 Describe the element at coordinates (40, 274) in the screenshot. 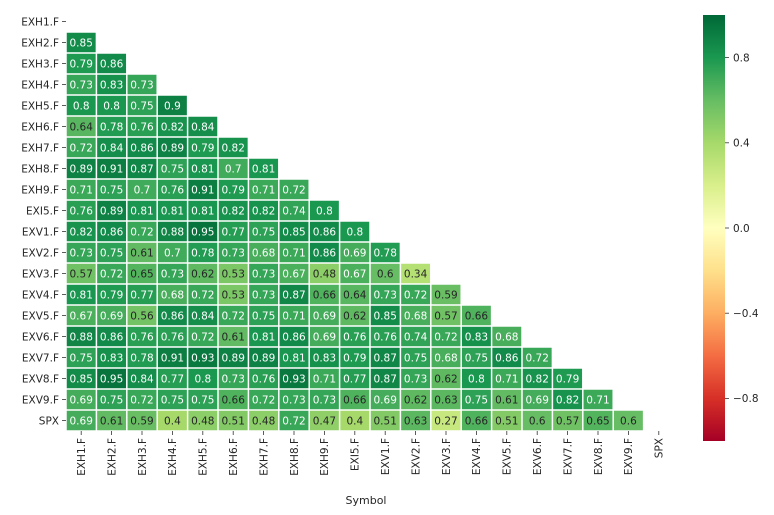

I see `y-tick-label: EXV3.F` at that location.